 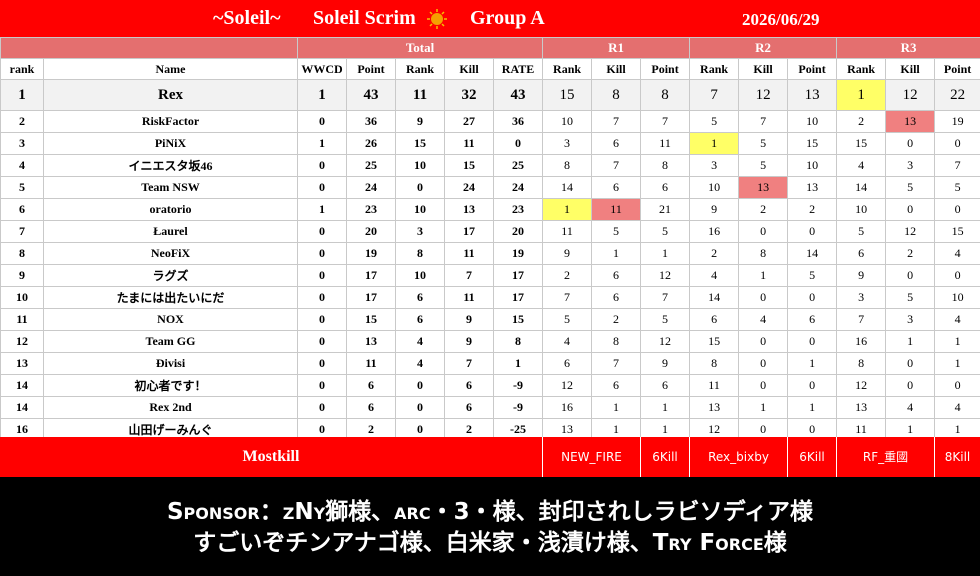 What do you see at coordinates (957, 457) in the screenshot?
I see `mostkill-kills: 8Kill` at bounding box center [957, 457].